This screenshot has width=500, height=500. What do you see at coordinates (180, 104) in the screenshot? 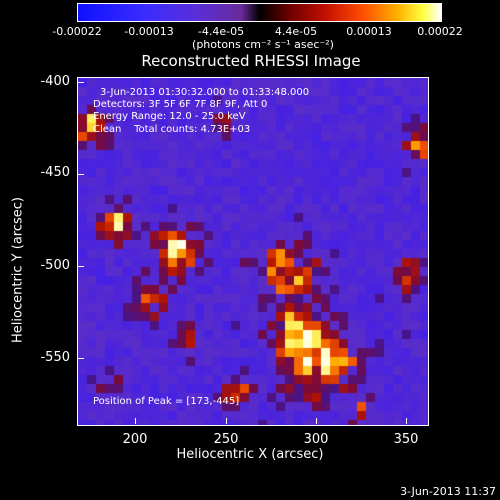
I see `info-detectors: Detectors: 3F 5F 6F 7F 8F 9F, Att 0` at bounding box center [180, 104].